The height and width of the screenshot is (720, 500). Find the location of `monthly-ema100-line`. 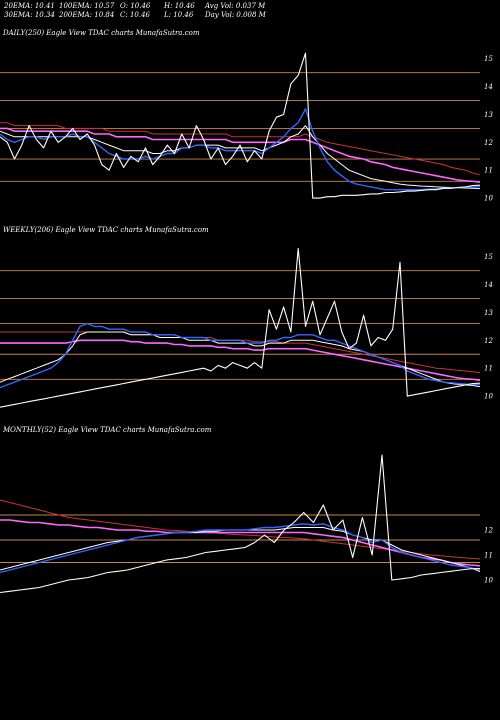

monthly-ema100-line is located at coordinates (240, 543).